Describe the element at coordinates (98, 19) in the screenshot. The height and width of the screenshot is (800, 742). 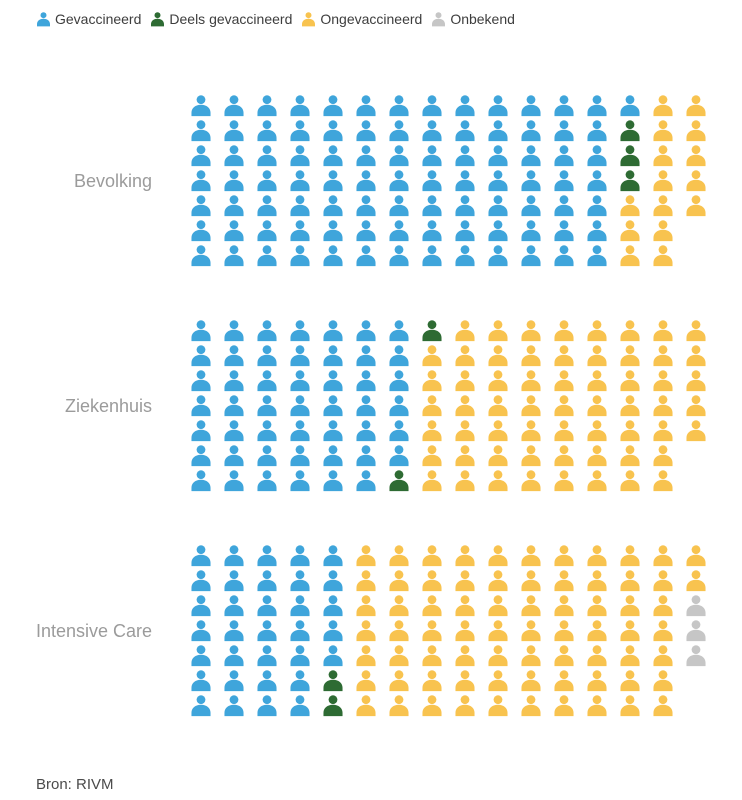
I see `legend-label-gevaccineerd: Gevaccineerd` at that location.